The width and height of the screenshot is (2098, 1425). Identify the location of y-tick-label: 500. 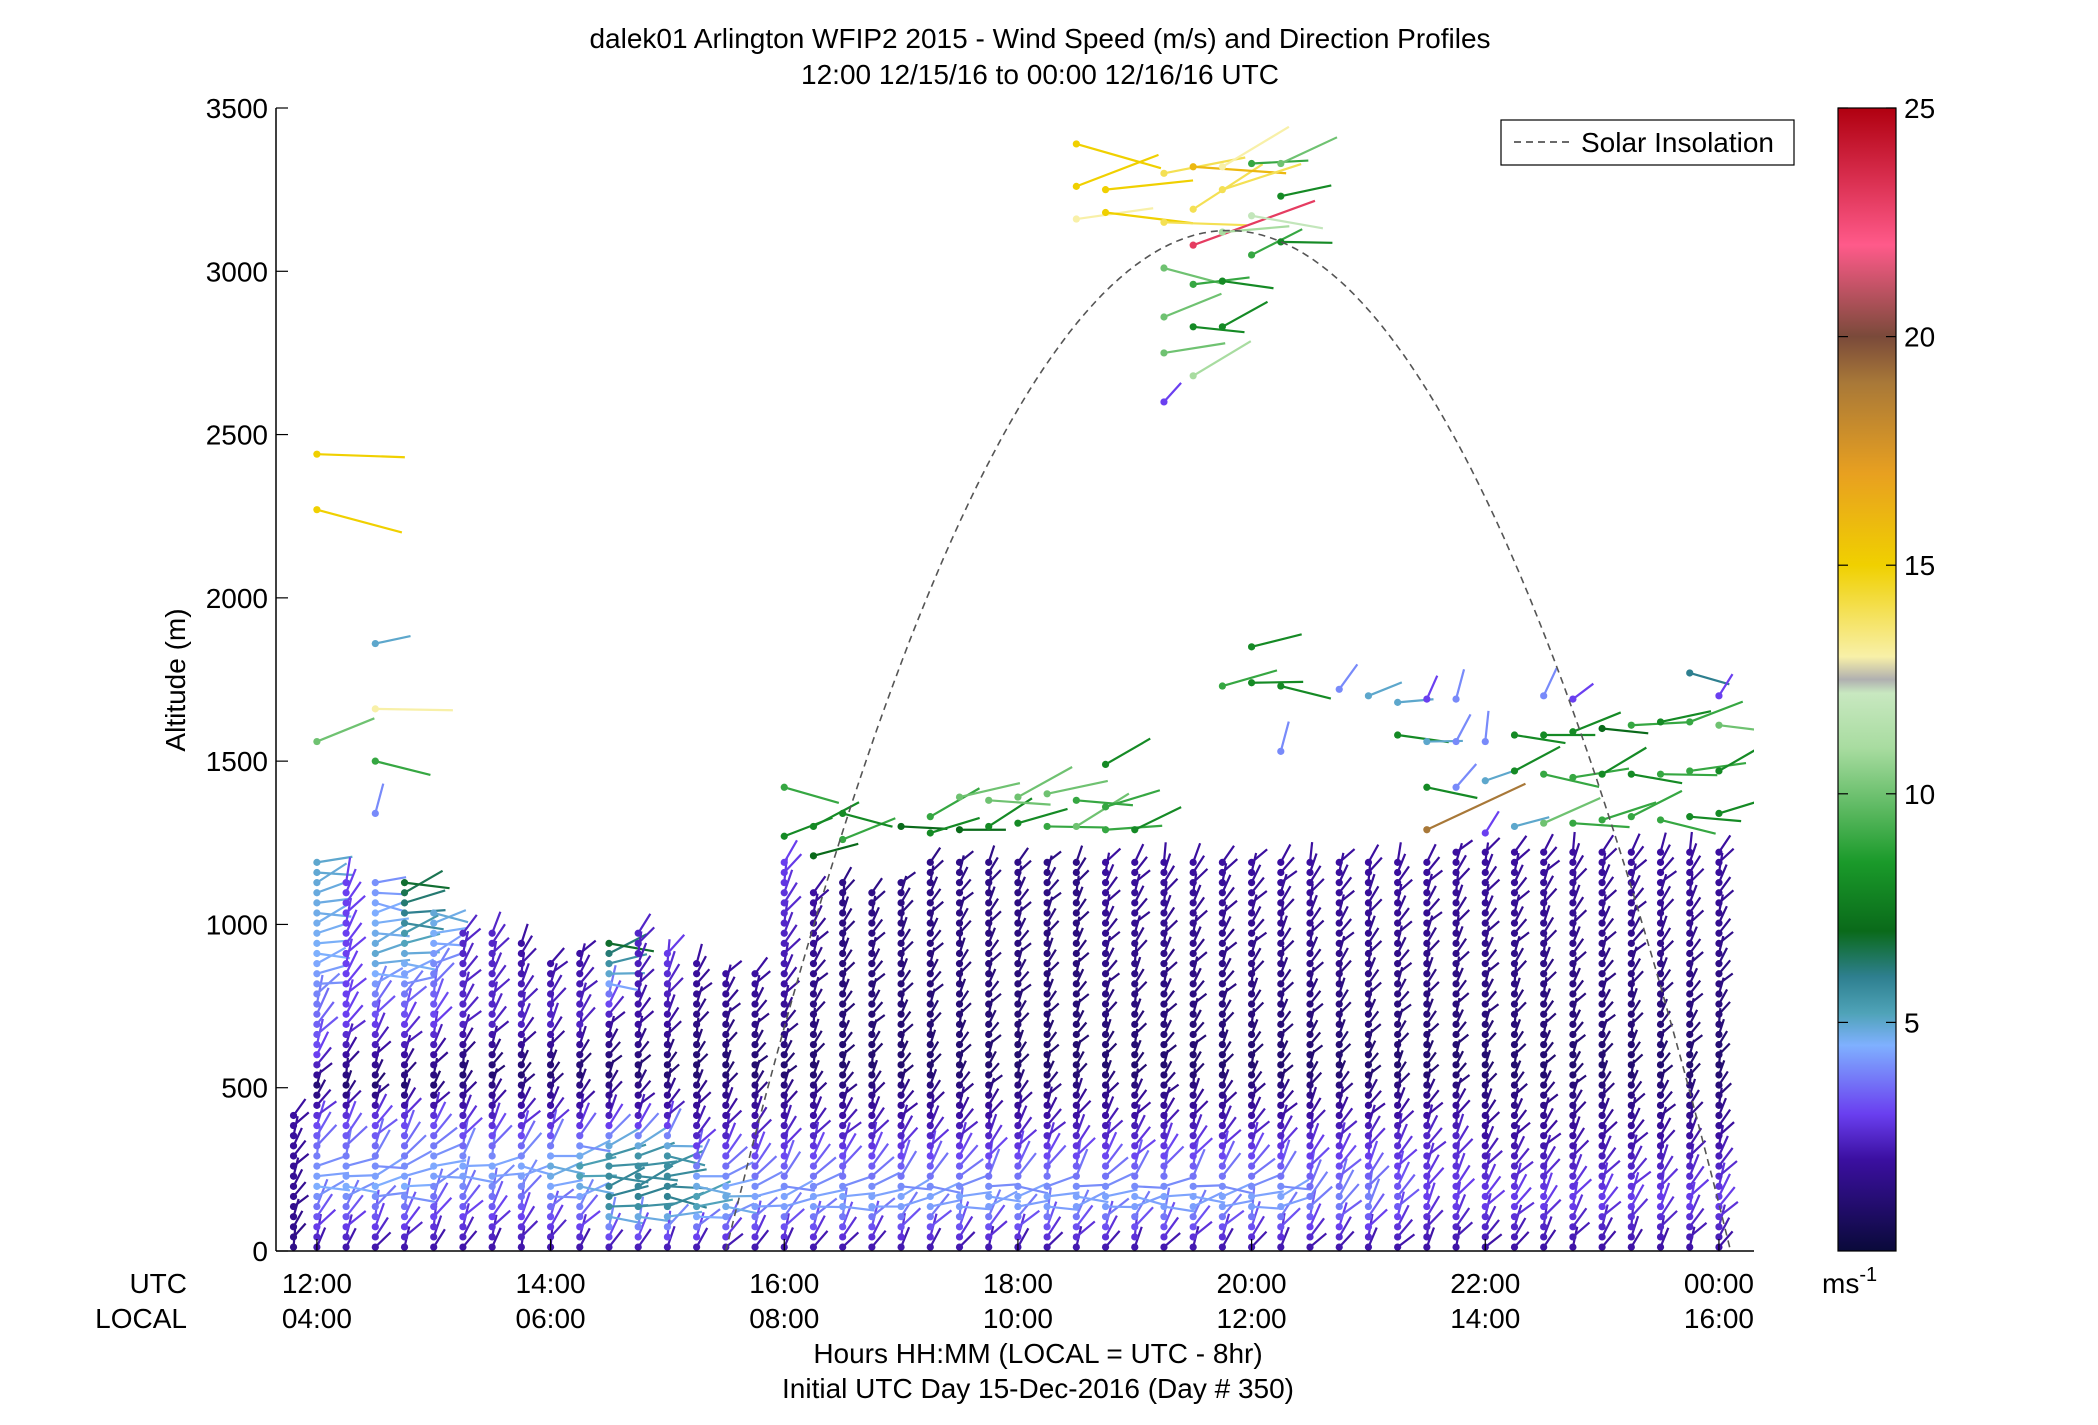
(244, 1088).